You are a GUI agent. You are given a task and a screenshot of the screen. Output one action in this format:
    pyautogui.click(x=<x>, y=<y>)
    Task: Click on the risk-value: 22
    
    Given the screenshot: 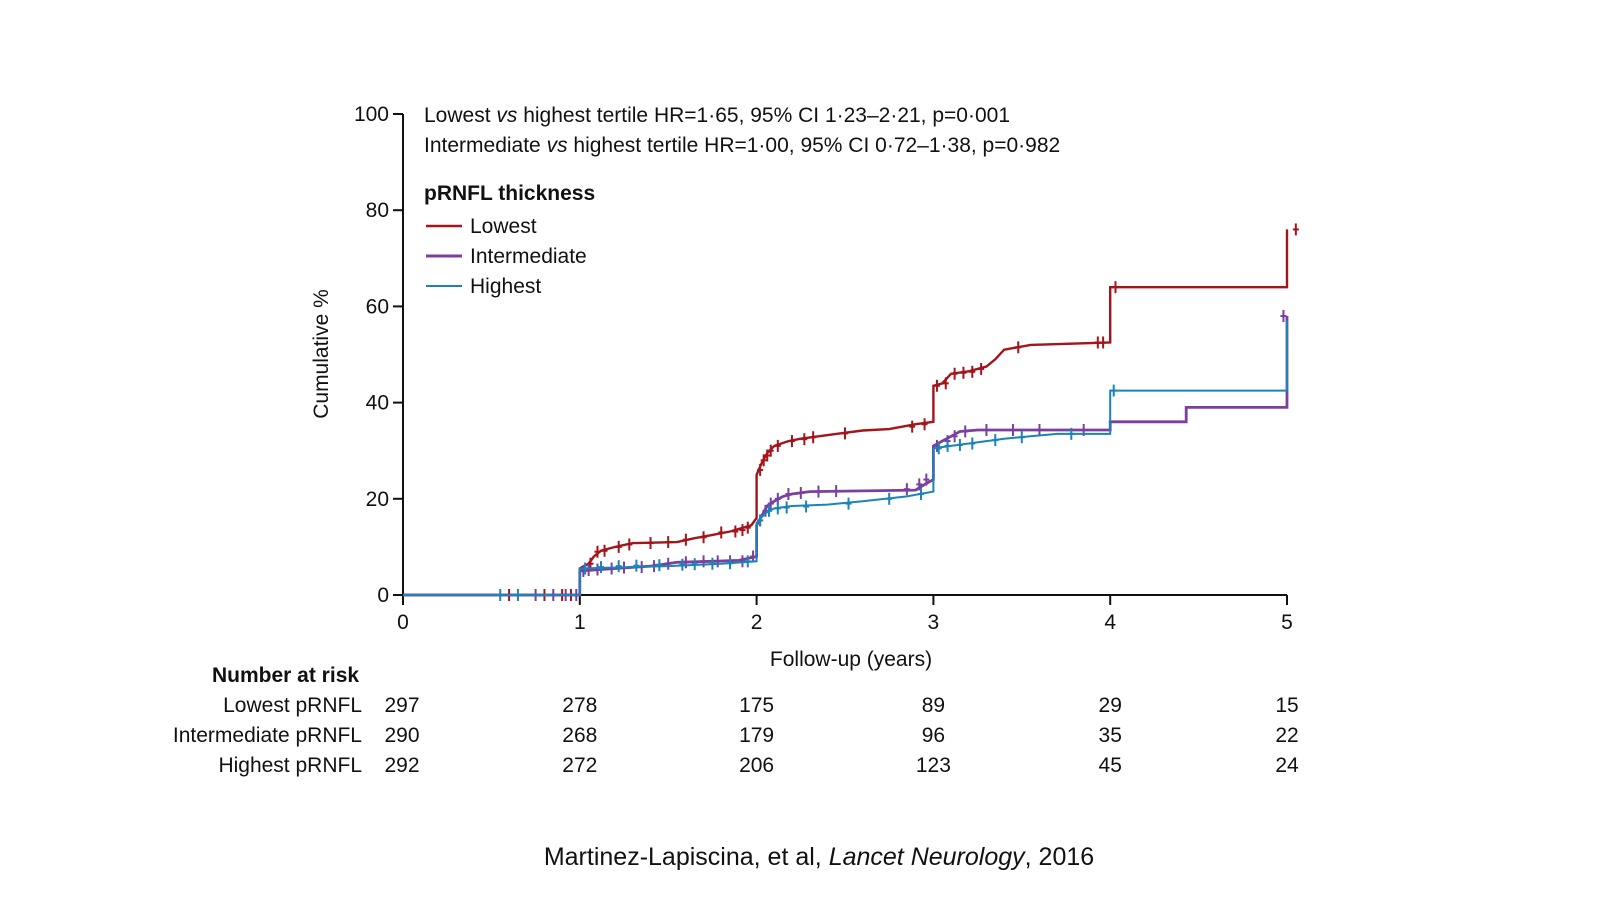 What is the action you would take?
    pyautogui.click(x=1286, y=735)
    